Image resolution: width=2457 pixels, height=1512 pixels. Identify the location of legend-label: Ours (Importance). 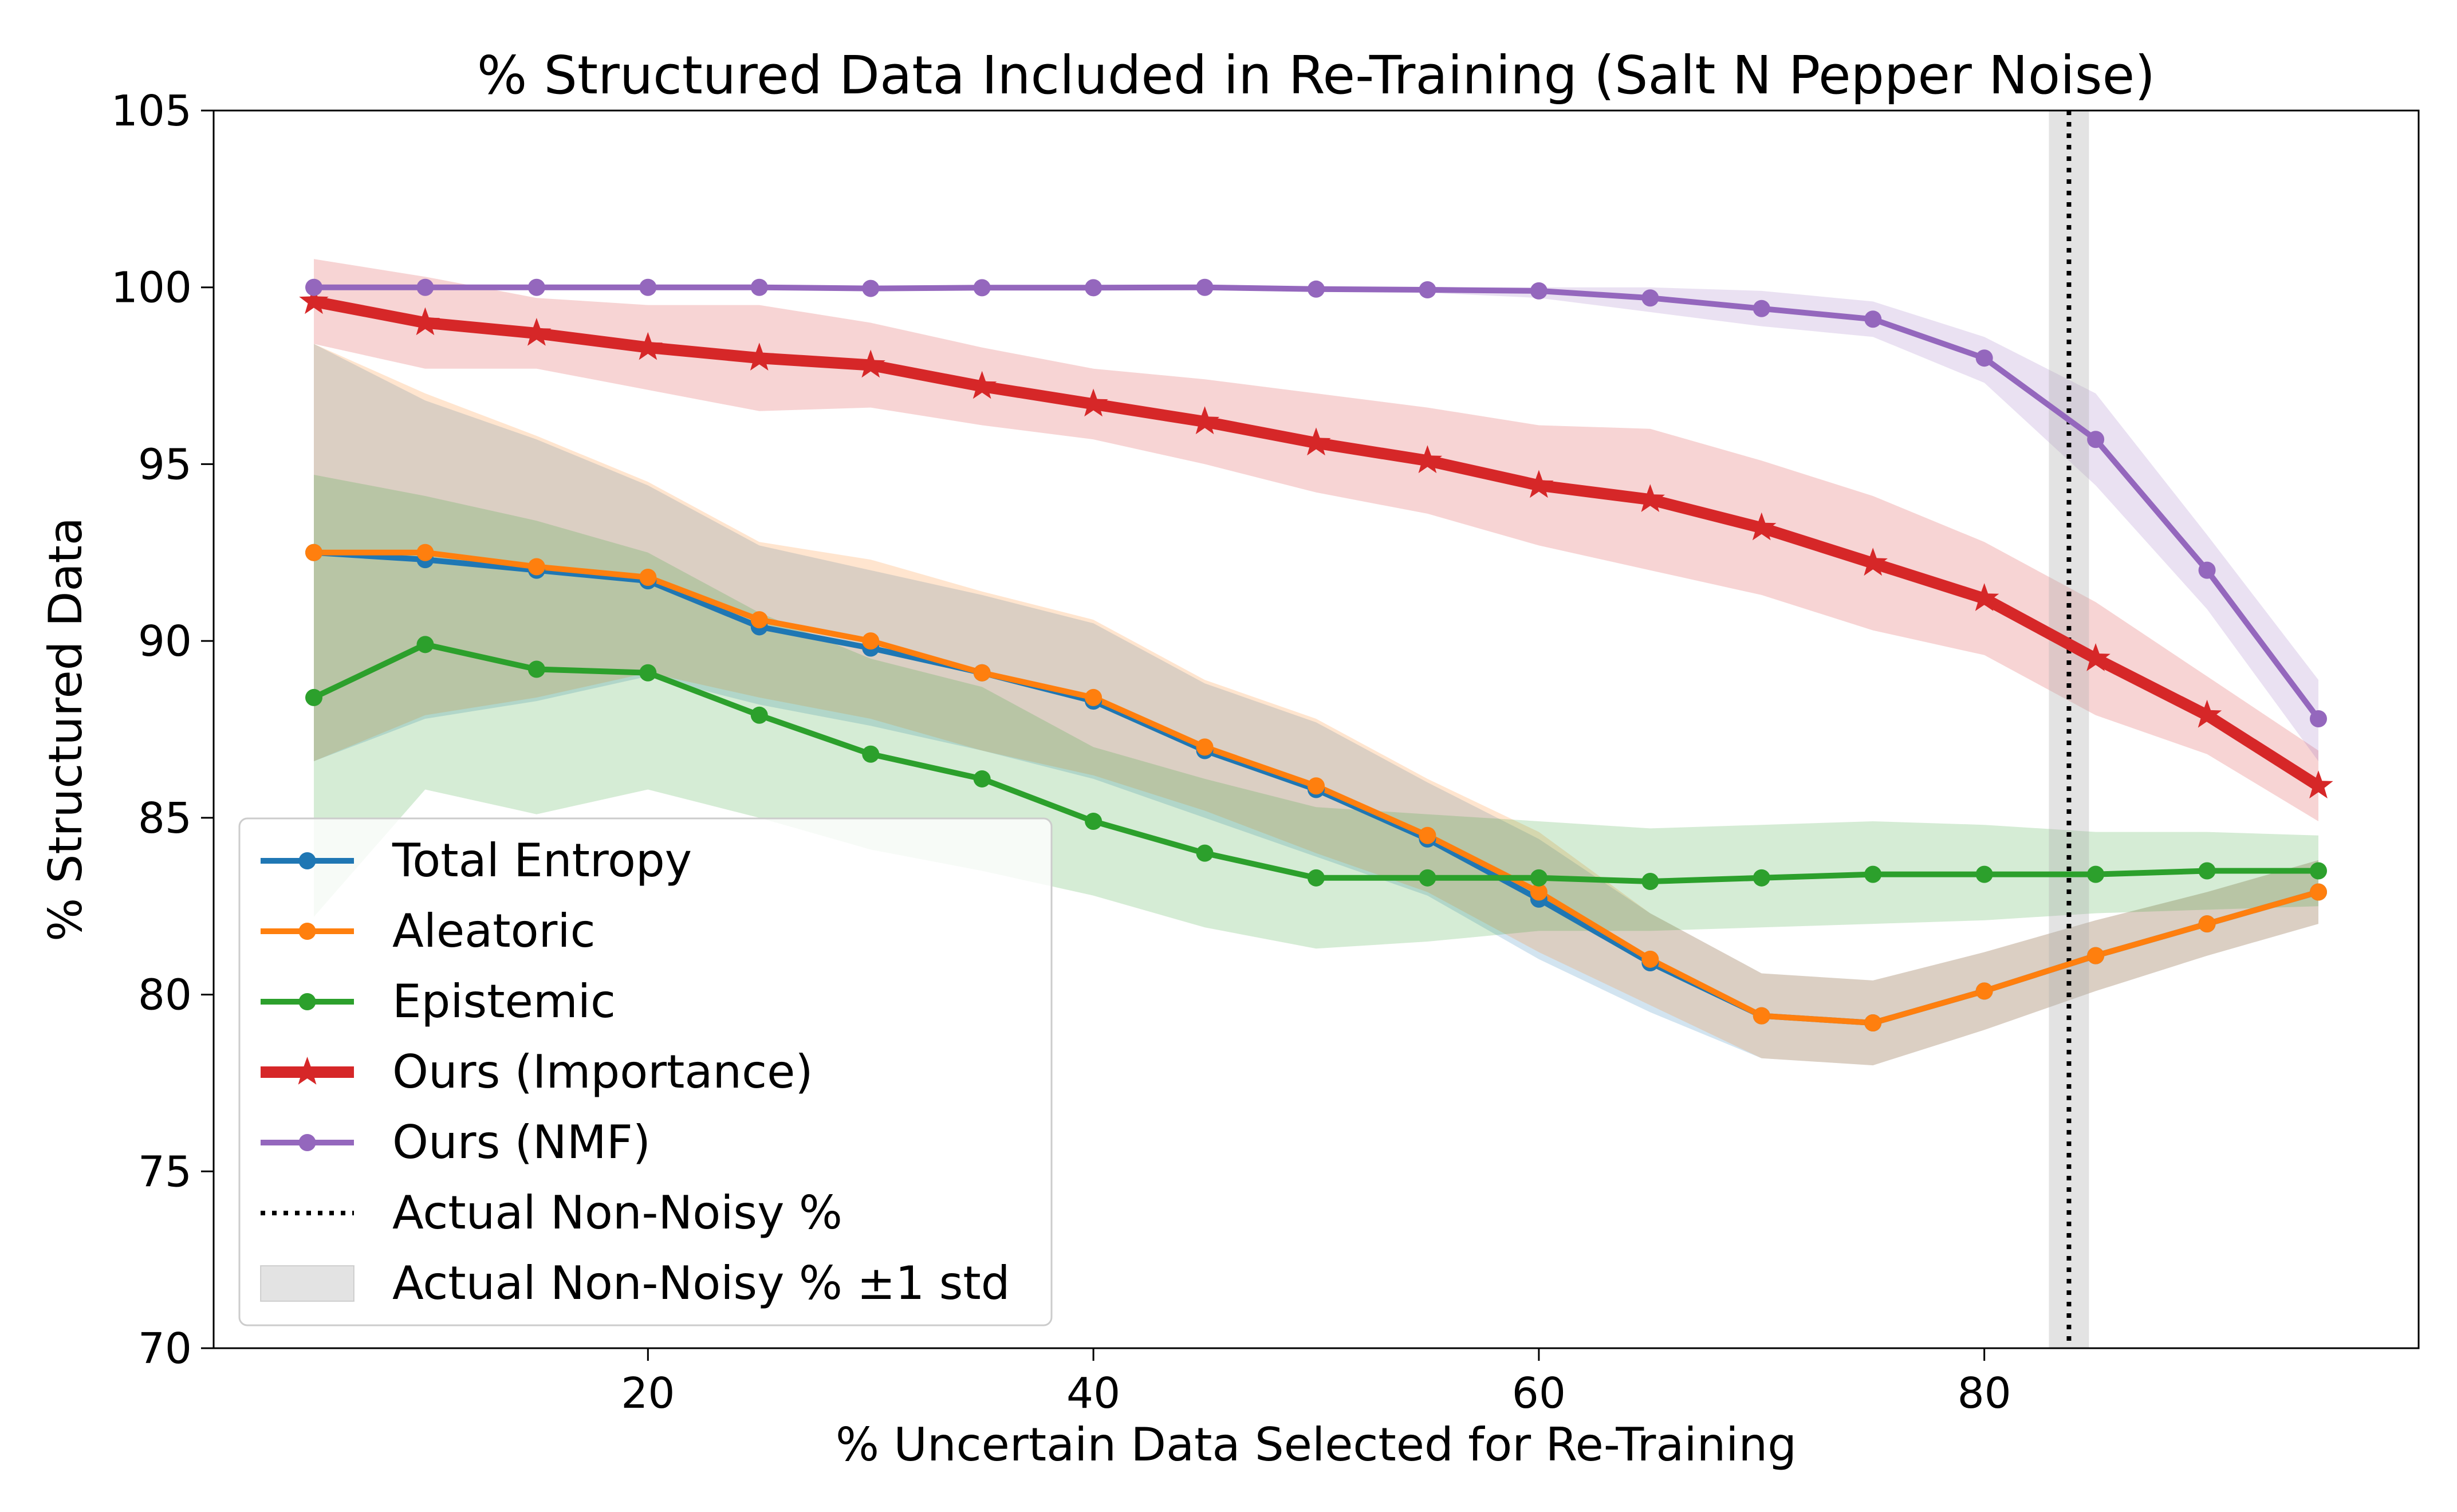
(602, 1071).